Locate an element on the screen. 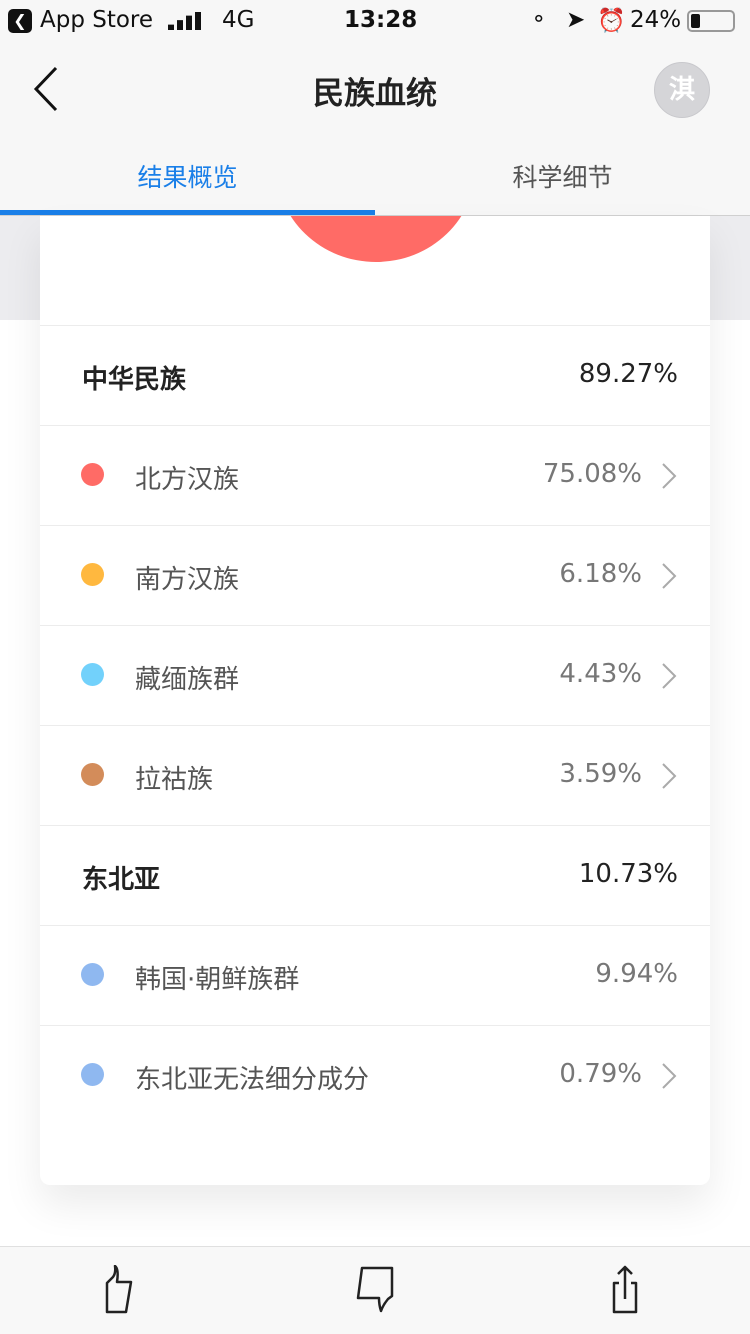 The height and width of the screenshot is (1334, 750). ancestry-percent: 9.94% is located at coordinates (636, 974).